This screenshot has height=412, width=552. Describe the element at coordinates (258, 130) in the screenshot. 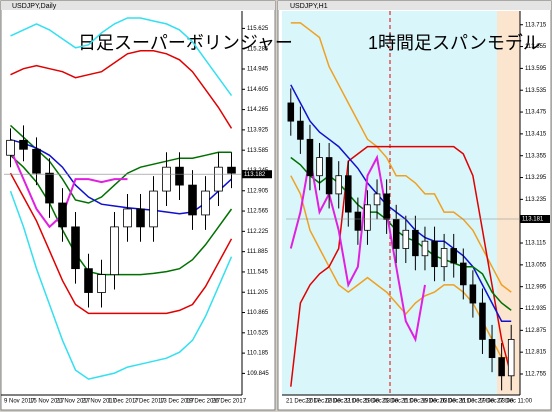

I see `y-tick-label: 113.925` at that location.